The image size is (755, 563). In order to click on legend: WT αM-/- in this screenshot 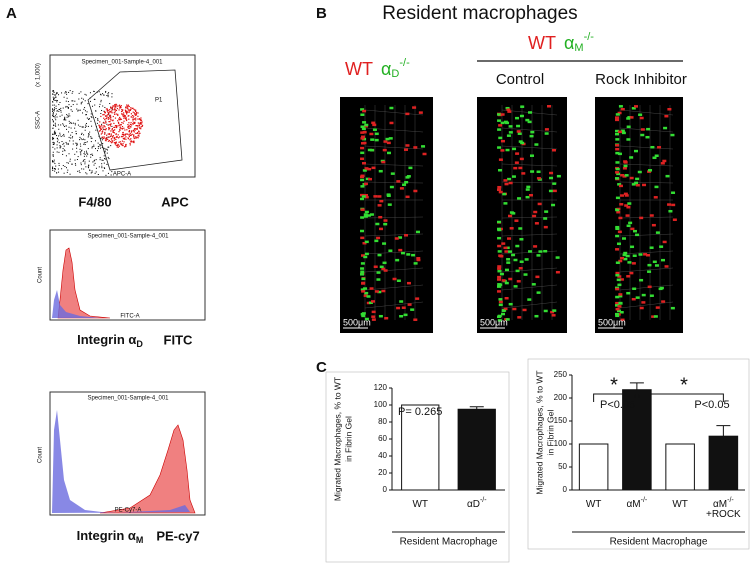, I will do `click(561, 42)`.